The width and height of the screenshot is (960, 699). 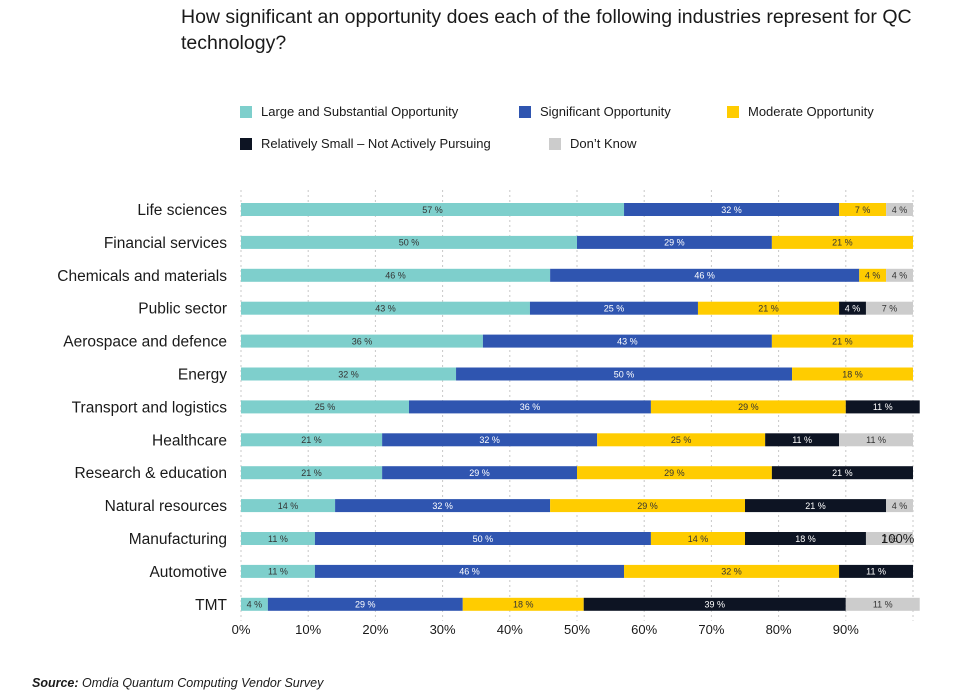 I want to click on bar-healthcare-moderate-opportunity, so click(x=681, y=440).